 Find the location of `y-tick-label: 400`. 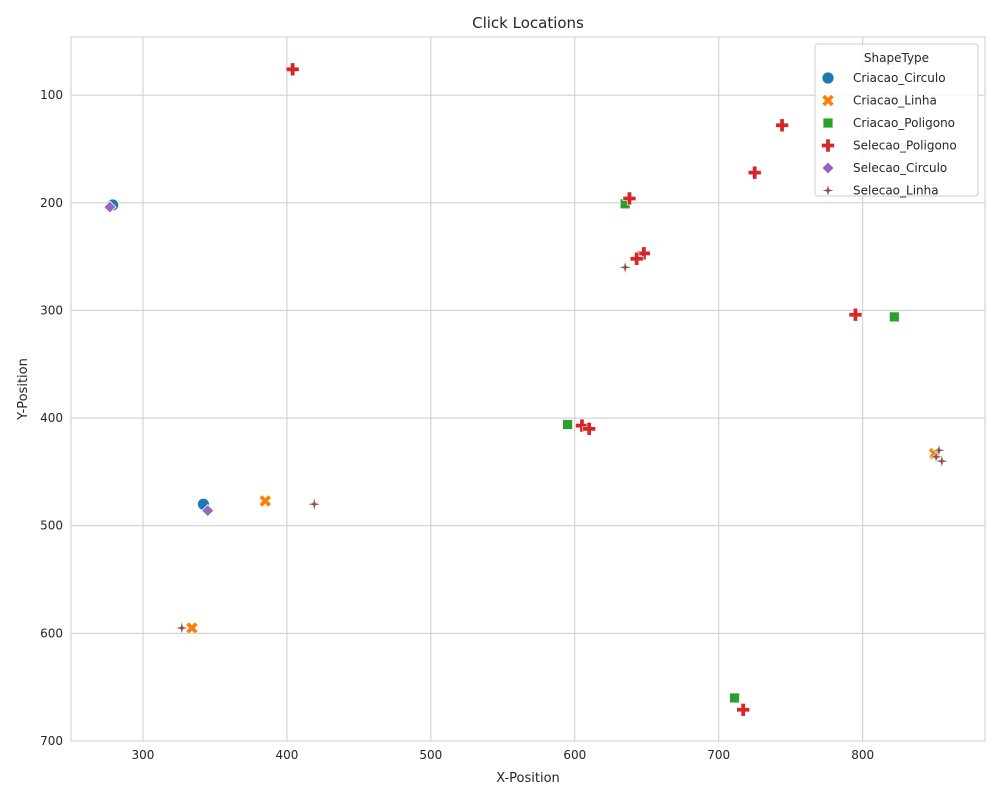

y-tick-label: 400 is located at coordinates (51, 418).